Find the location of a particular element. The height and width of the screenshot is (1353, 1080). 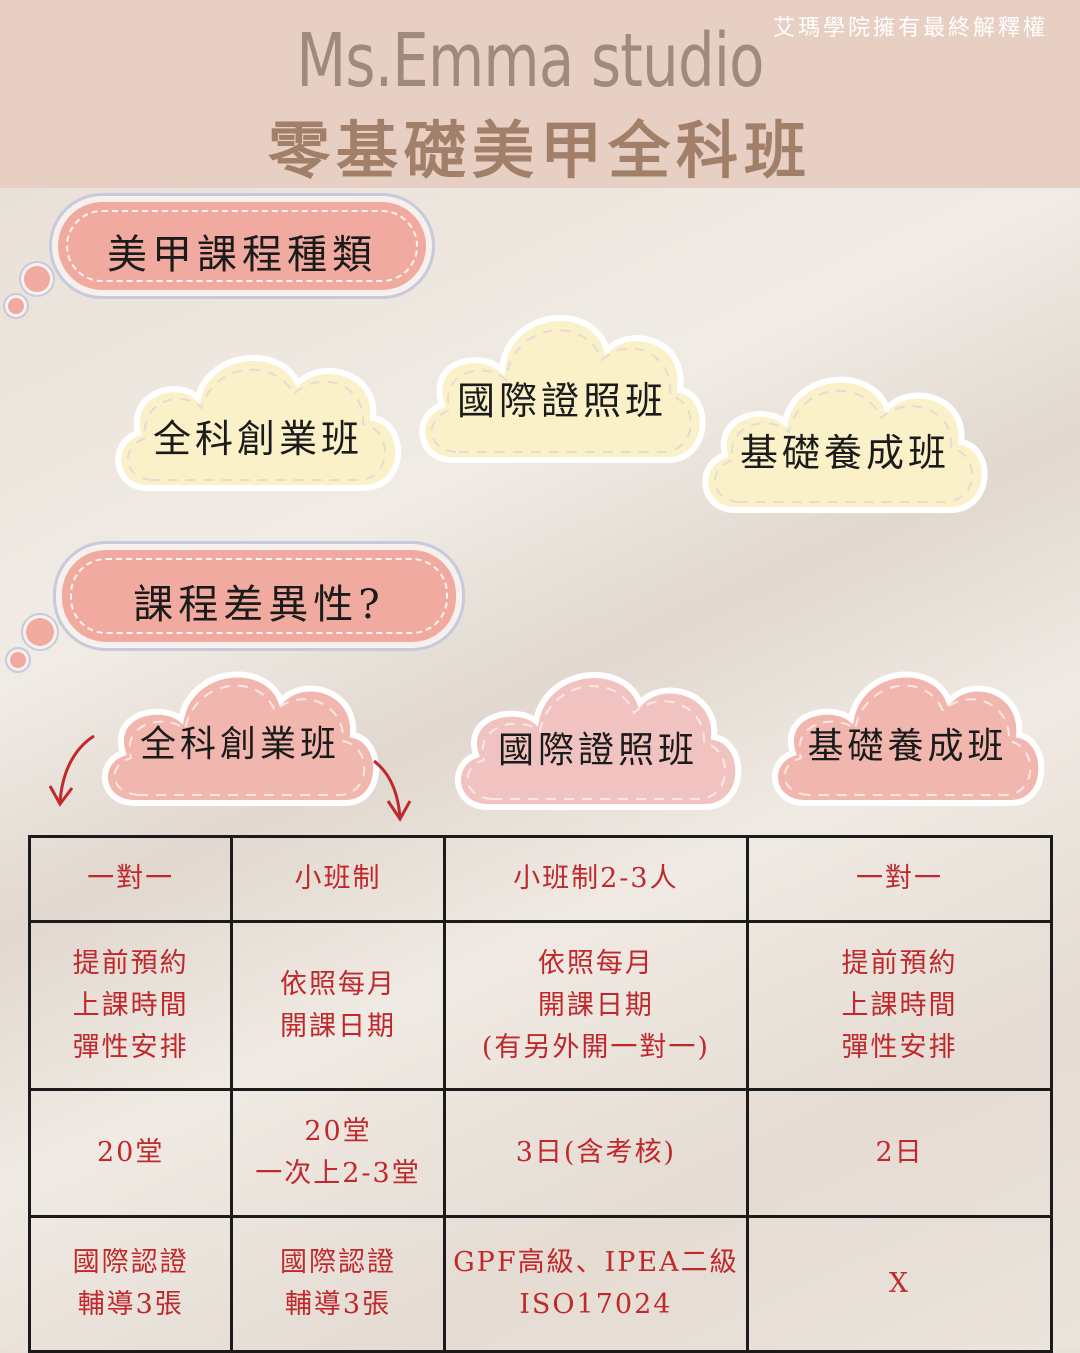

page-title: 零基礎美甲全科班 is located at coordinates (539, 150).